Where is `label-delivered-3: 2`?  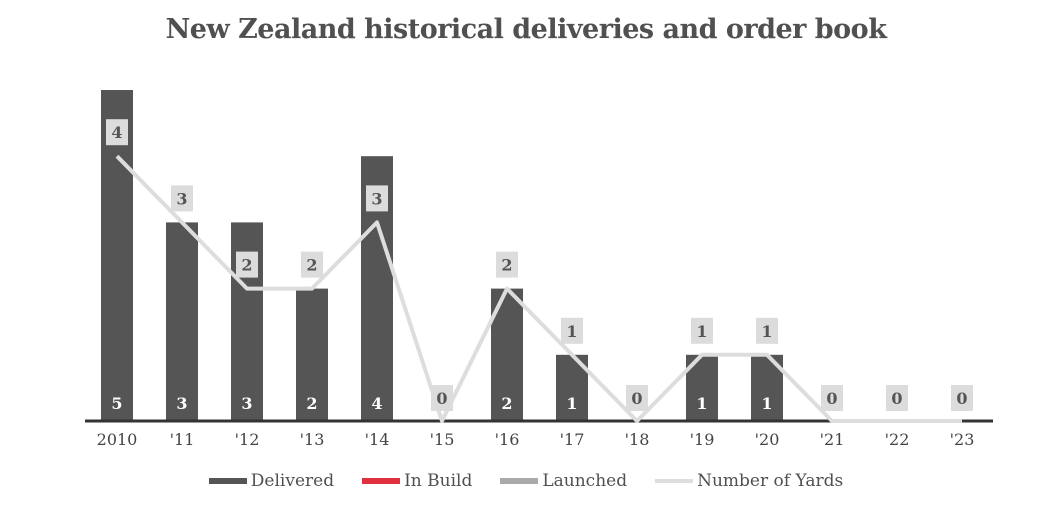
label-delivered-3: 2 is located at coordinates (311, 403).